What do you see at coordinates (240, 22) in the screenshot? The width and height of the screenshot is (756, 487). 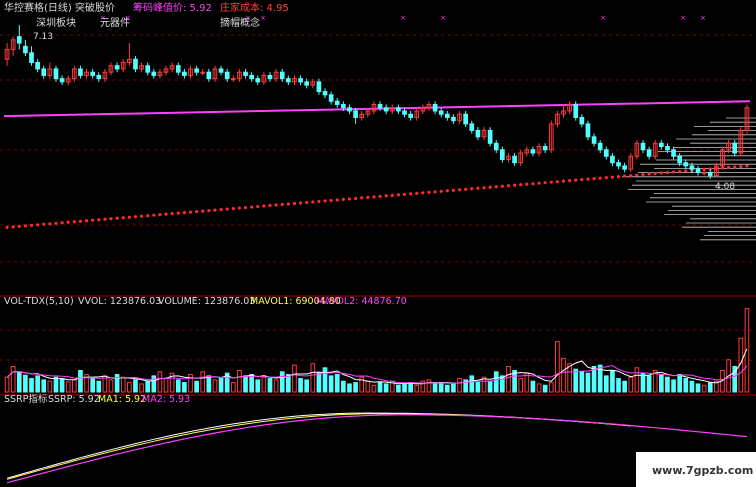 I see `tag-delisting-concept: 摘帽概念` at bounding box center [240, 22].